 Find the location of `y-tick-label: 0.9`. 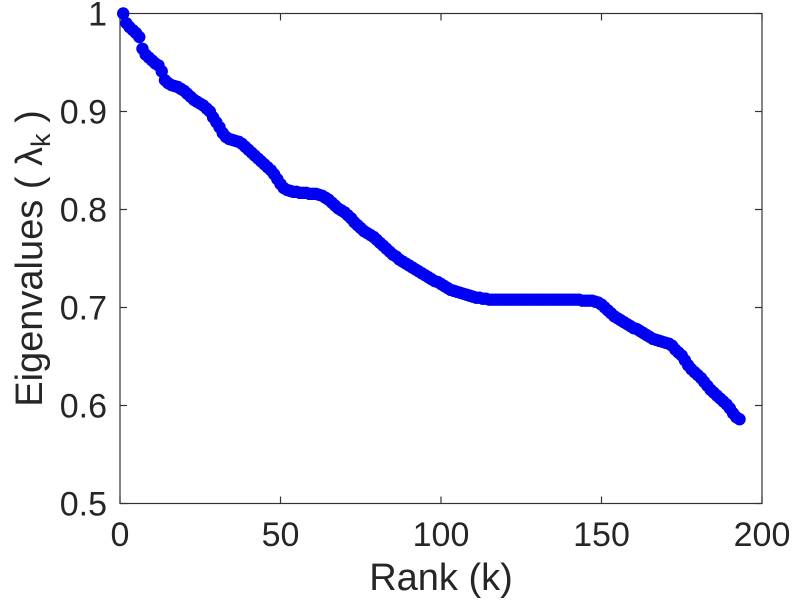

y-tick-label: 0.9 is located at coordinates (83, 113).